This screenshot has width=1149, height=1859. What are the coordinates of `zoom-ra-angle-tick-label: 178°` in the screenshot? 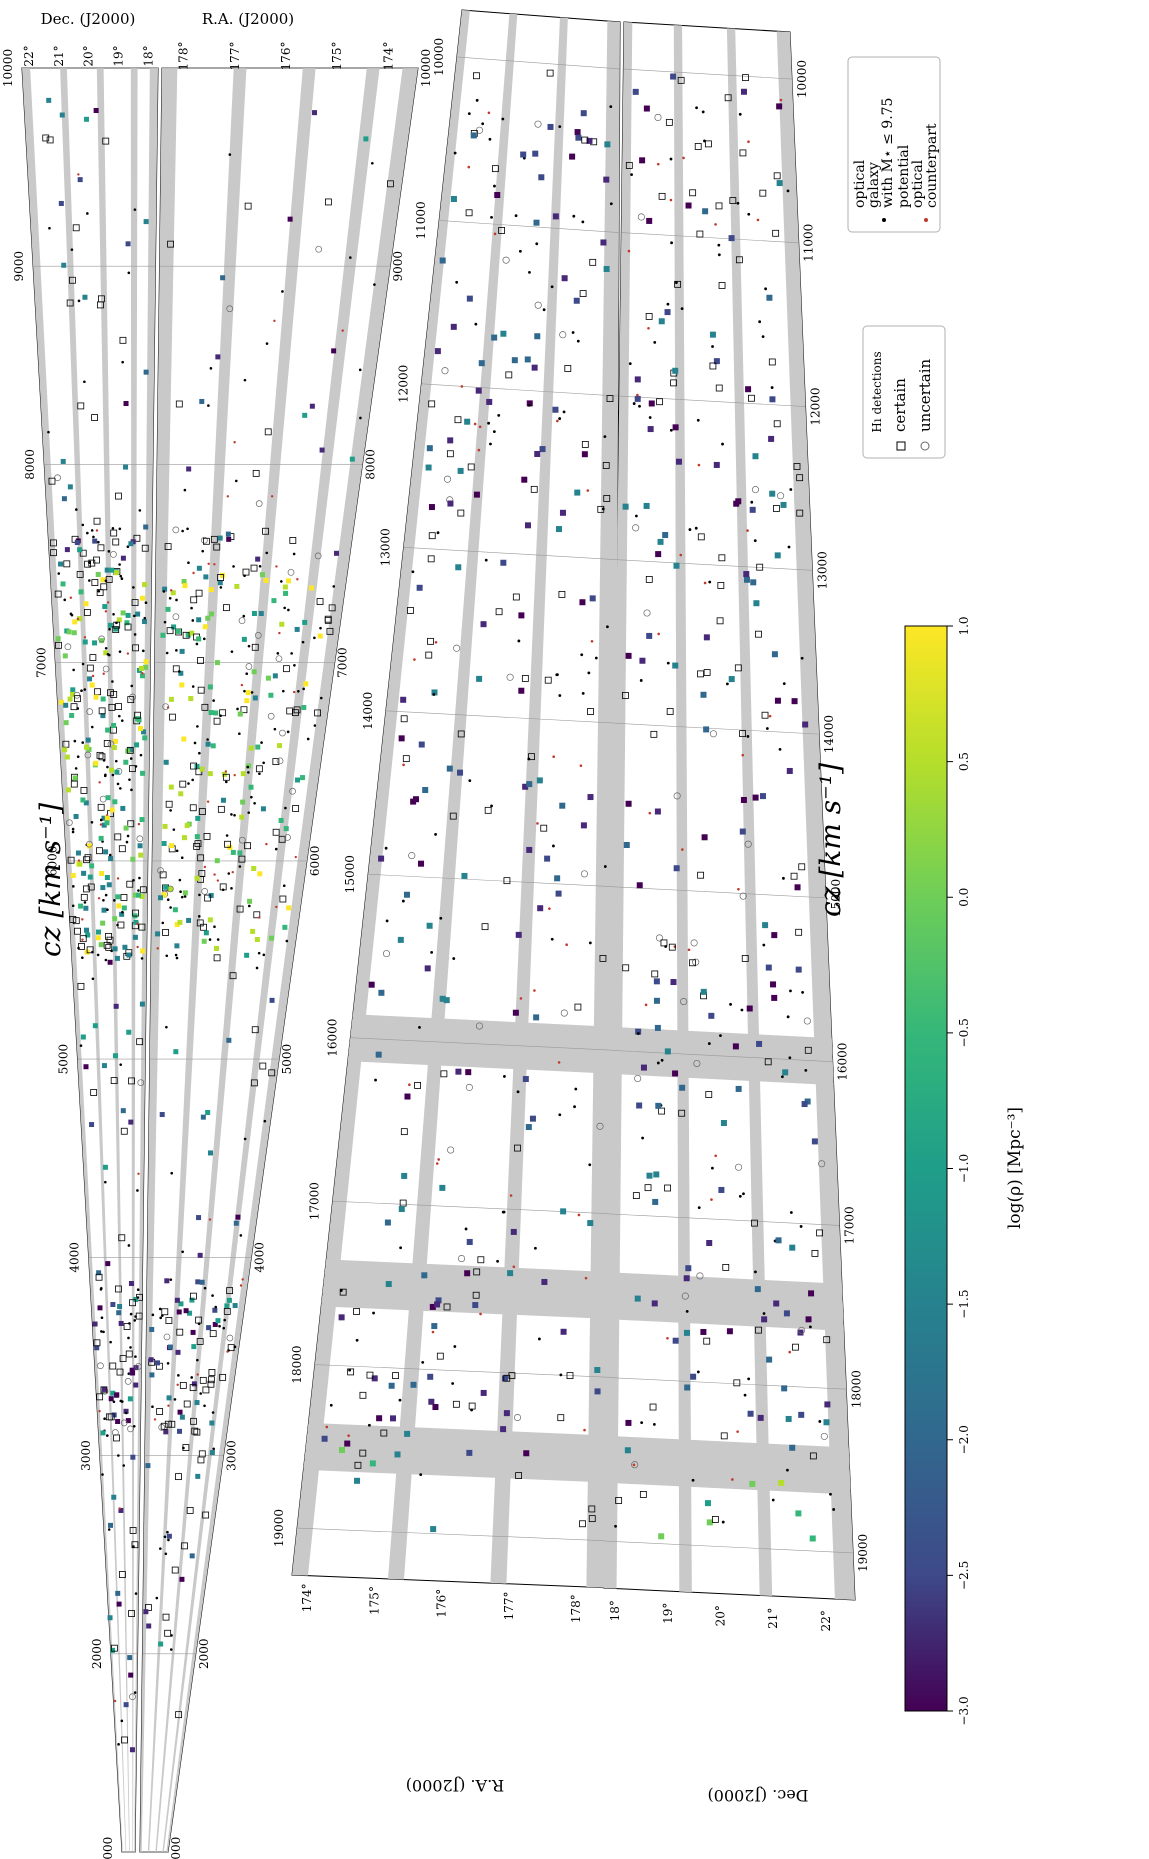 It's located at (576, 1608).